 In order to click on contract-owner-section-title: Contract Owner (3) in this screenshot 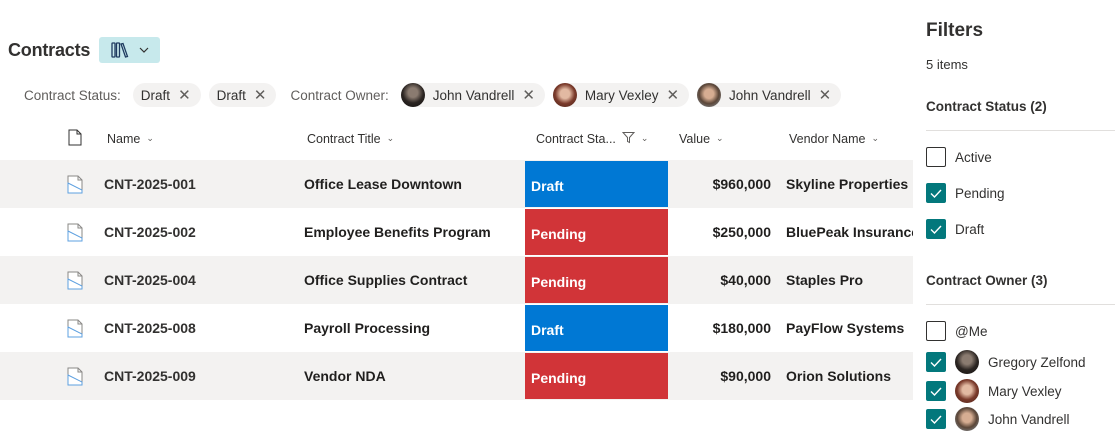, I will do `click(987, 280)`.